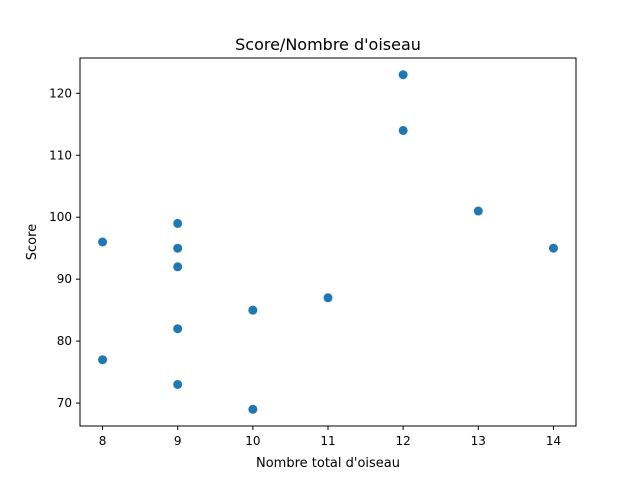 The width and height of the screenshot is (640, 480). What do you see at coordinates (64, 279) in the screenshot?
I see `y-tick-label: 90` at bounding box center [64, 279].